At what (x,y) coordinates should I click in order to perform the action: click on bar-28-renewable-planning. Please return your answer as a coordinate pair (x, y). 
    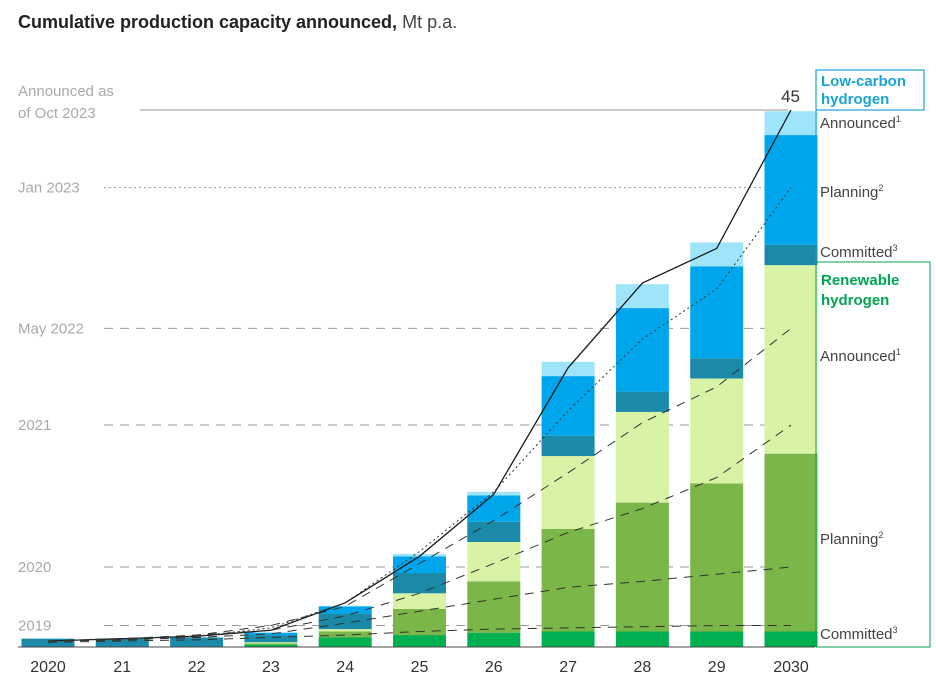
    Looking at the image, I should click on (642, 567).